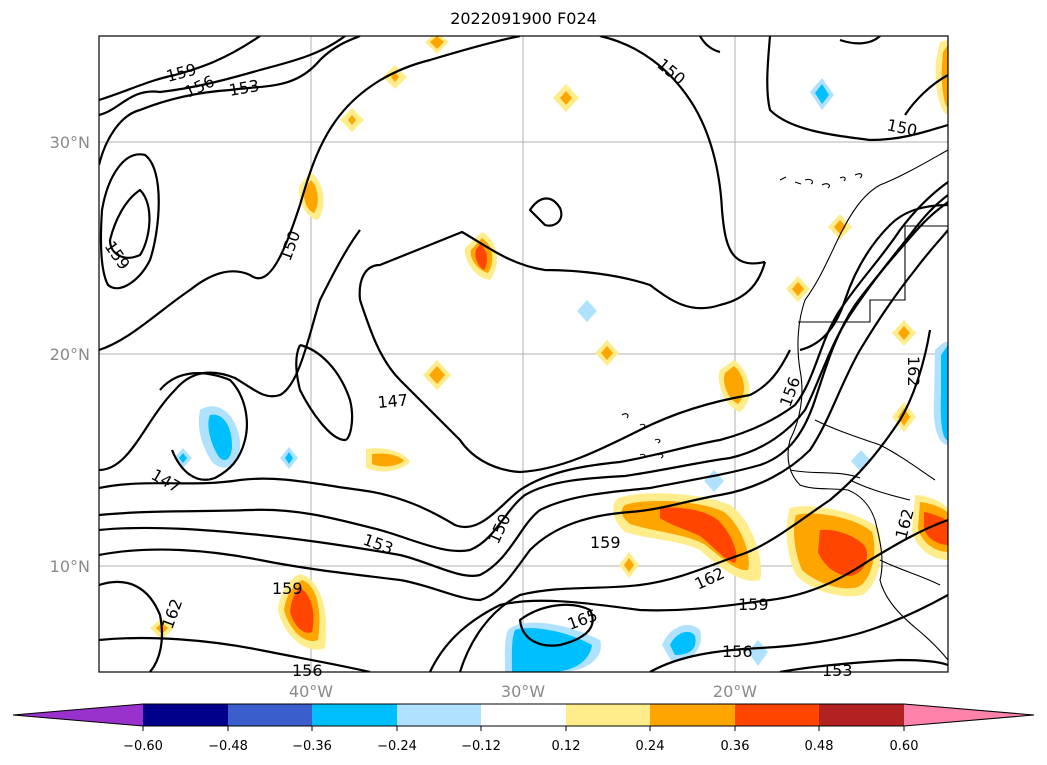 The width and height of the screenshot is (1047, 765). What do you see at coordinates (566, 98) in the screenshot?
I see `shade-or-dot-cc` at bounding box center [566, 98].